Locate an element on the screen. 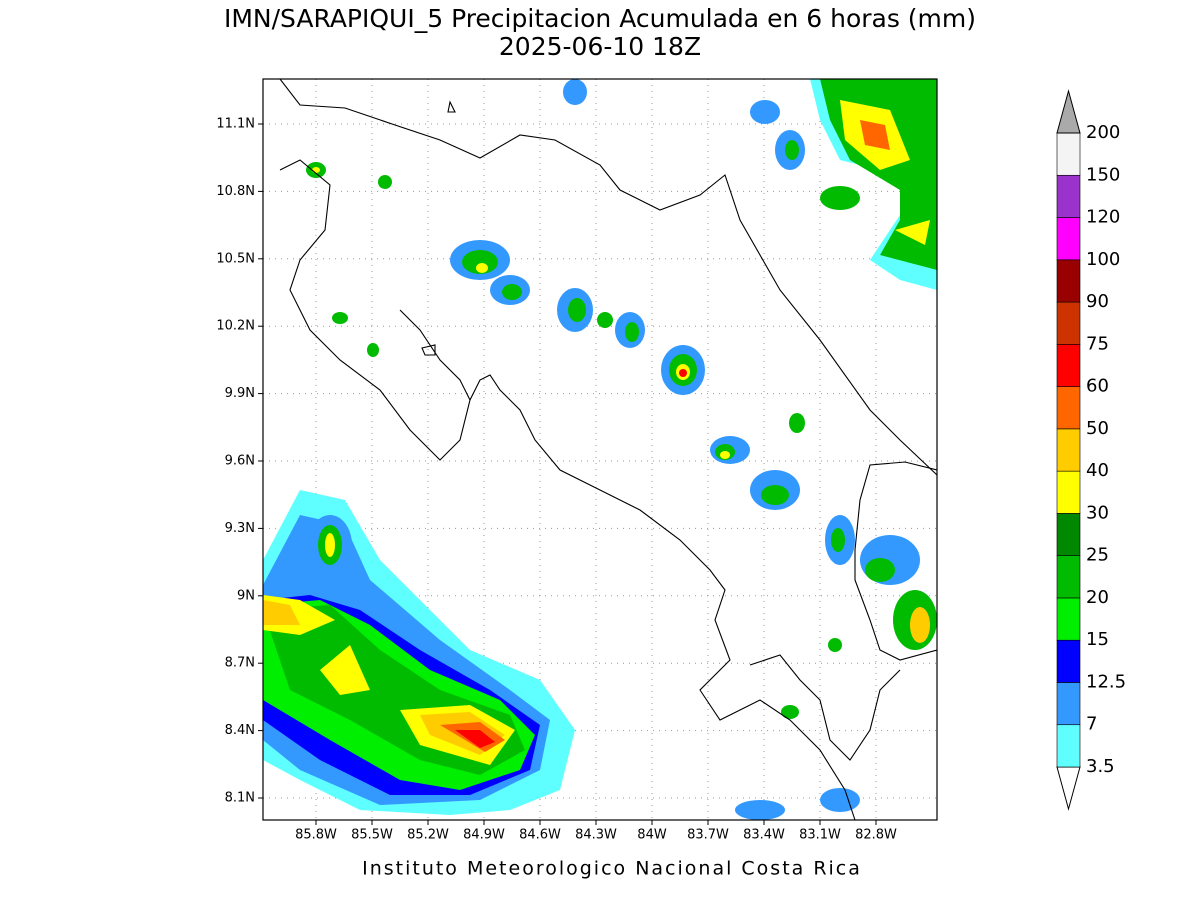 The width and height of the screenshot is (1200, 900). colorbar-label: 90 is located at coordinates (1097, 301).